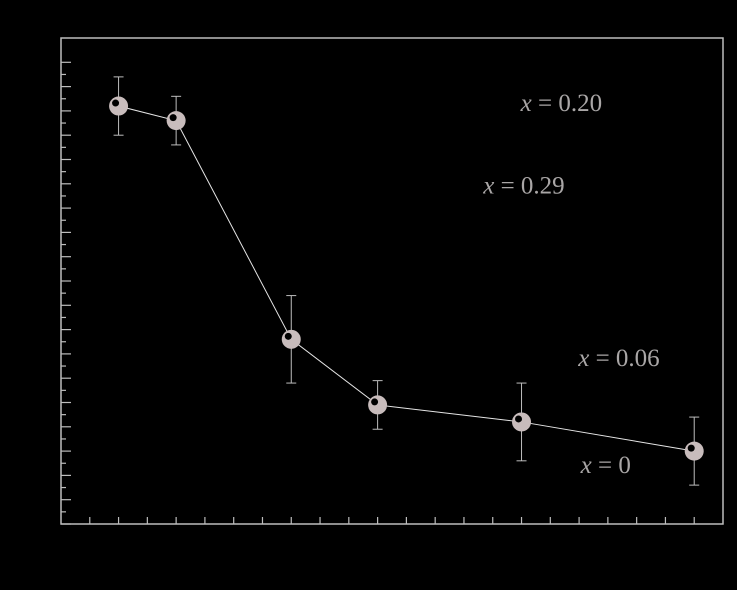 The width and height of the screenshot is (737, 590). Describe the element at coordinates (66, 293) in the screenshot. I see `y-ticks` at that location.